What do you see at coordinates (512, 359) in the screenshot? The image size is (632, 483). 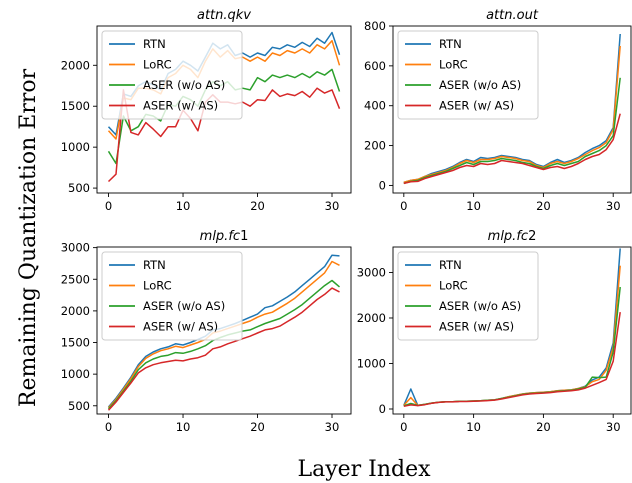 I see `series-line-mlp-fc2-aser-w-as` at bounding box center [512, 359].